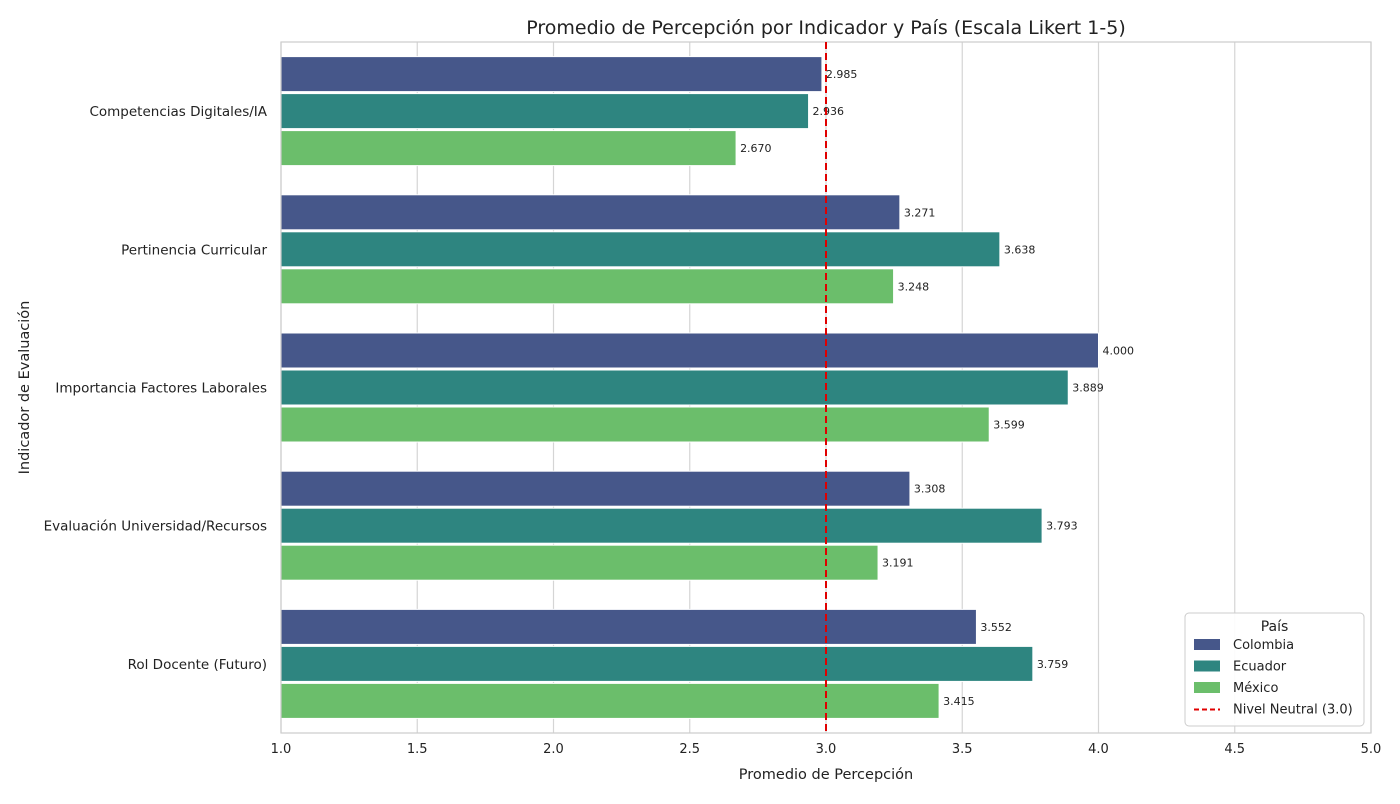  What do you see at coordinates (197, 665) in the screenshot?
I see `y-tick-label: Rol Docente (Futuro)` at bounding box center [197, 665].